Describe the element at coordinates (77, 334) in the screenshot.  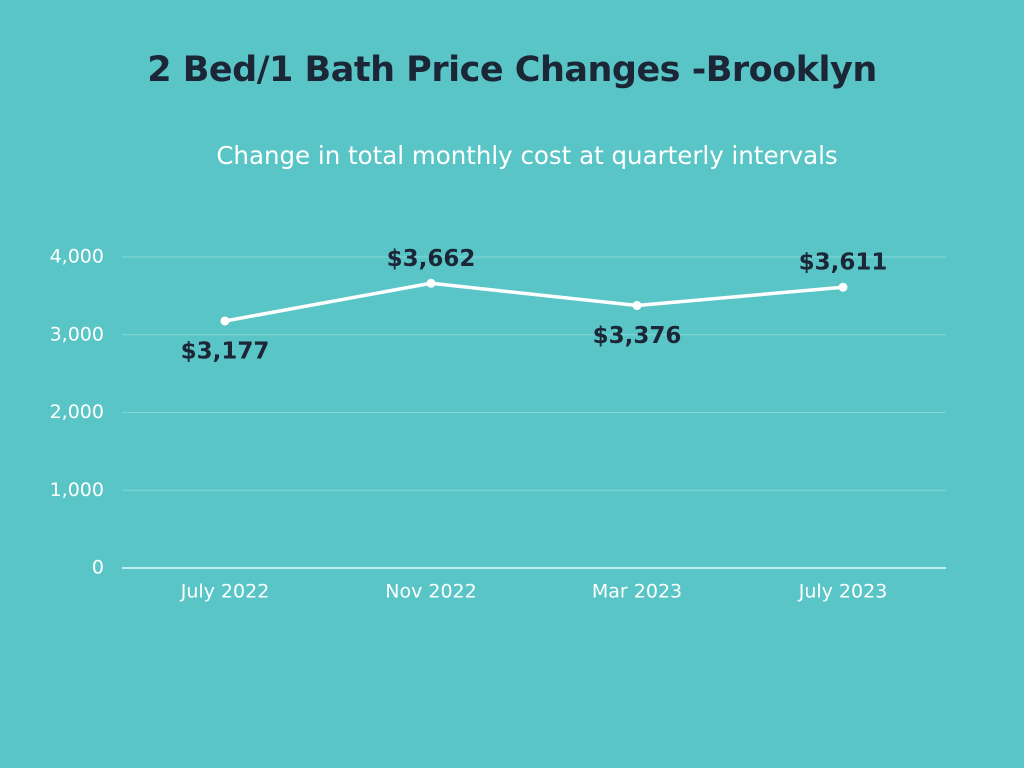
I see `y-tick-label: 3,000` at that location.